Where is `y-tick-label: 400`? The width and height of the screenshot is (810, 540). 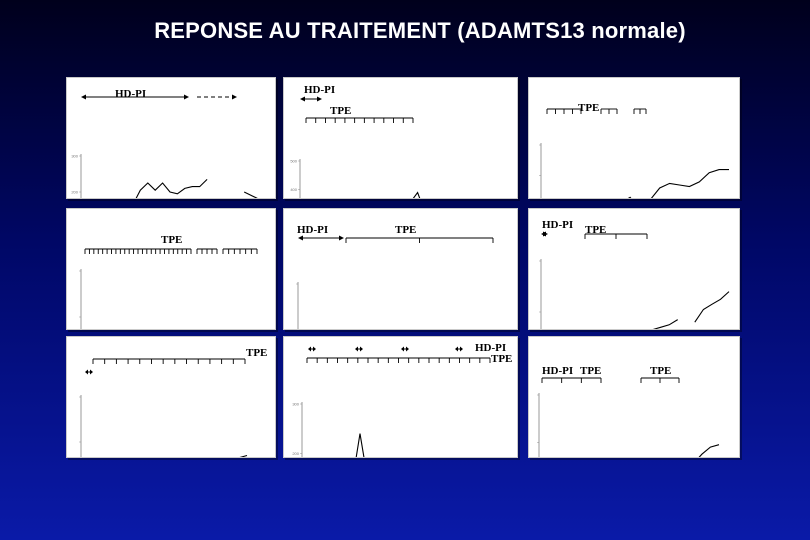 y-tick-label: 400 is located at coordinates (293, 189).